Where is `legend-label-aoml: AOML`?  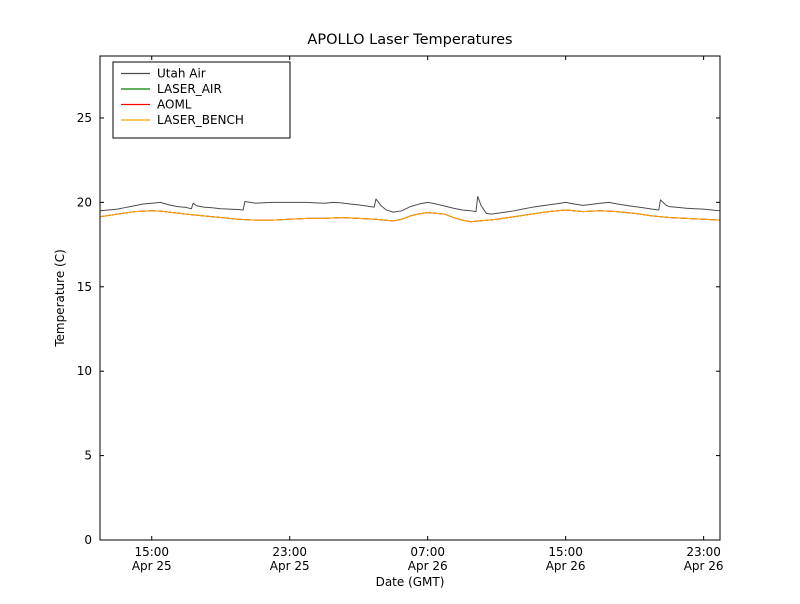
legend-label-aoml: AOML is located at coordinates (174, 105).